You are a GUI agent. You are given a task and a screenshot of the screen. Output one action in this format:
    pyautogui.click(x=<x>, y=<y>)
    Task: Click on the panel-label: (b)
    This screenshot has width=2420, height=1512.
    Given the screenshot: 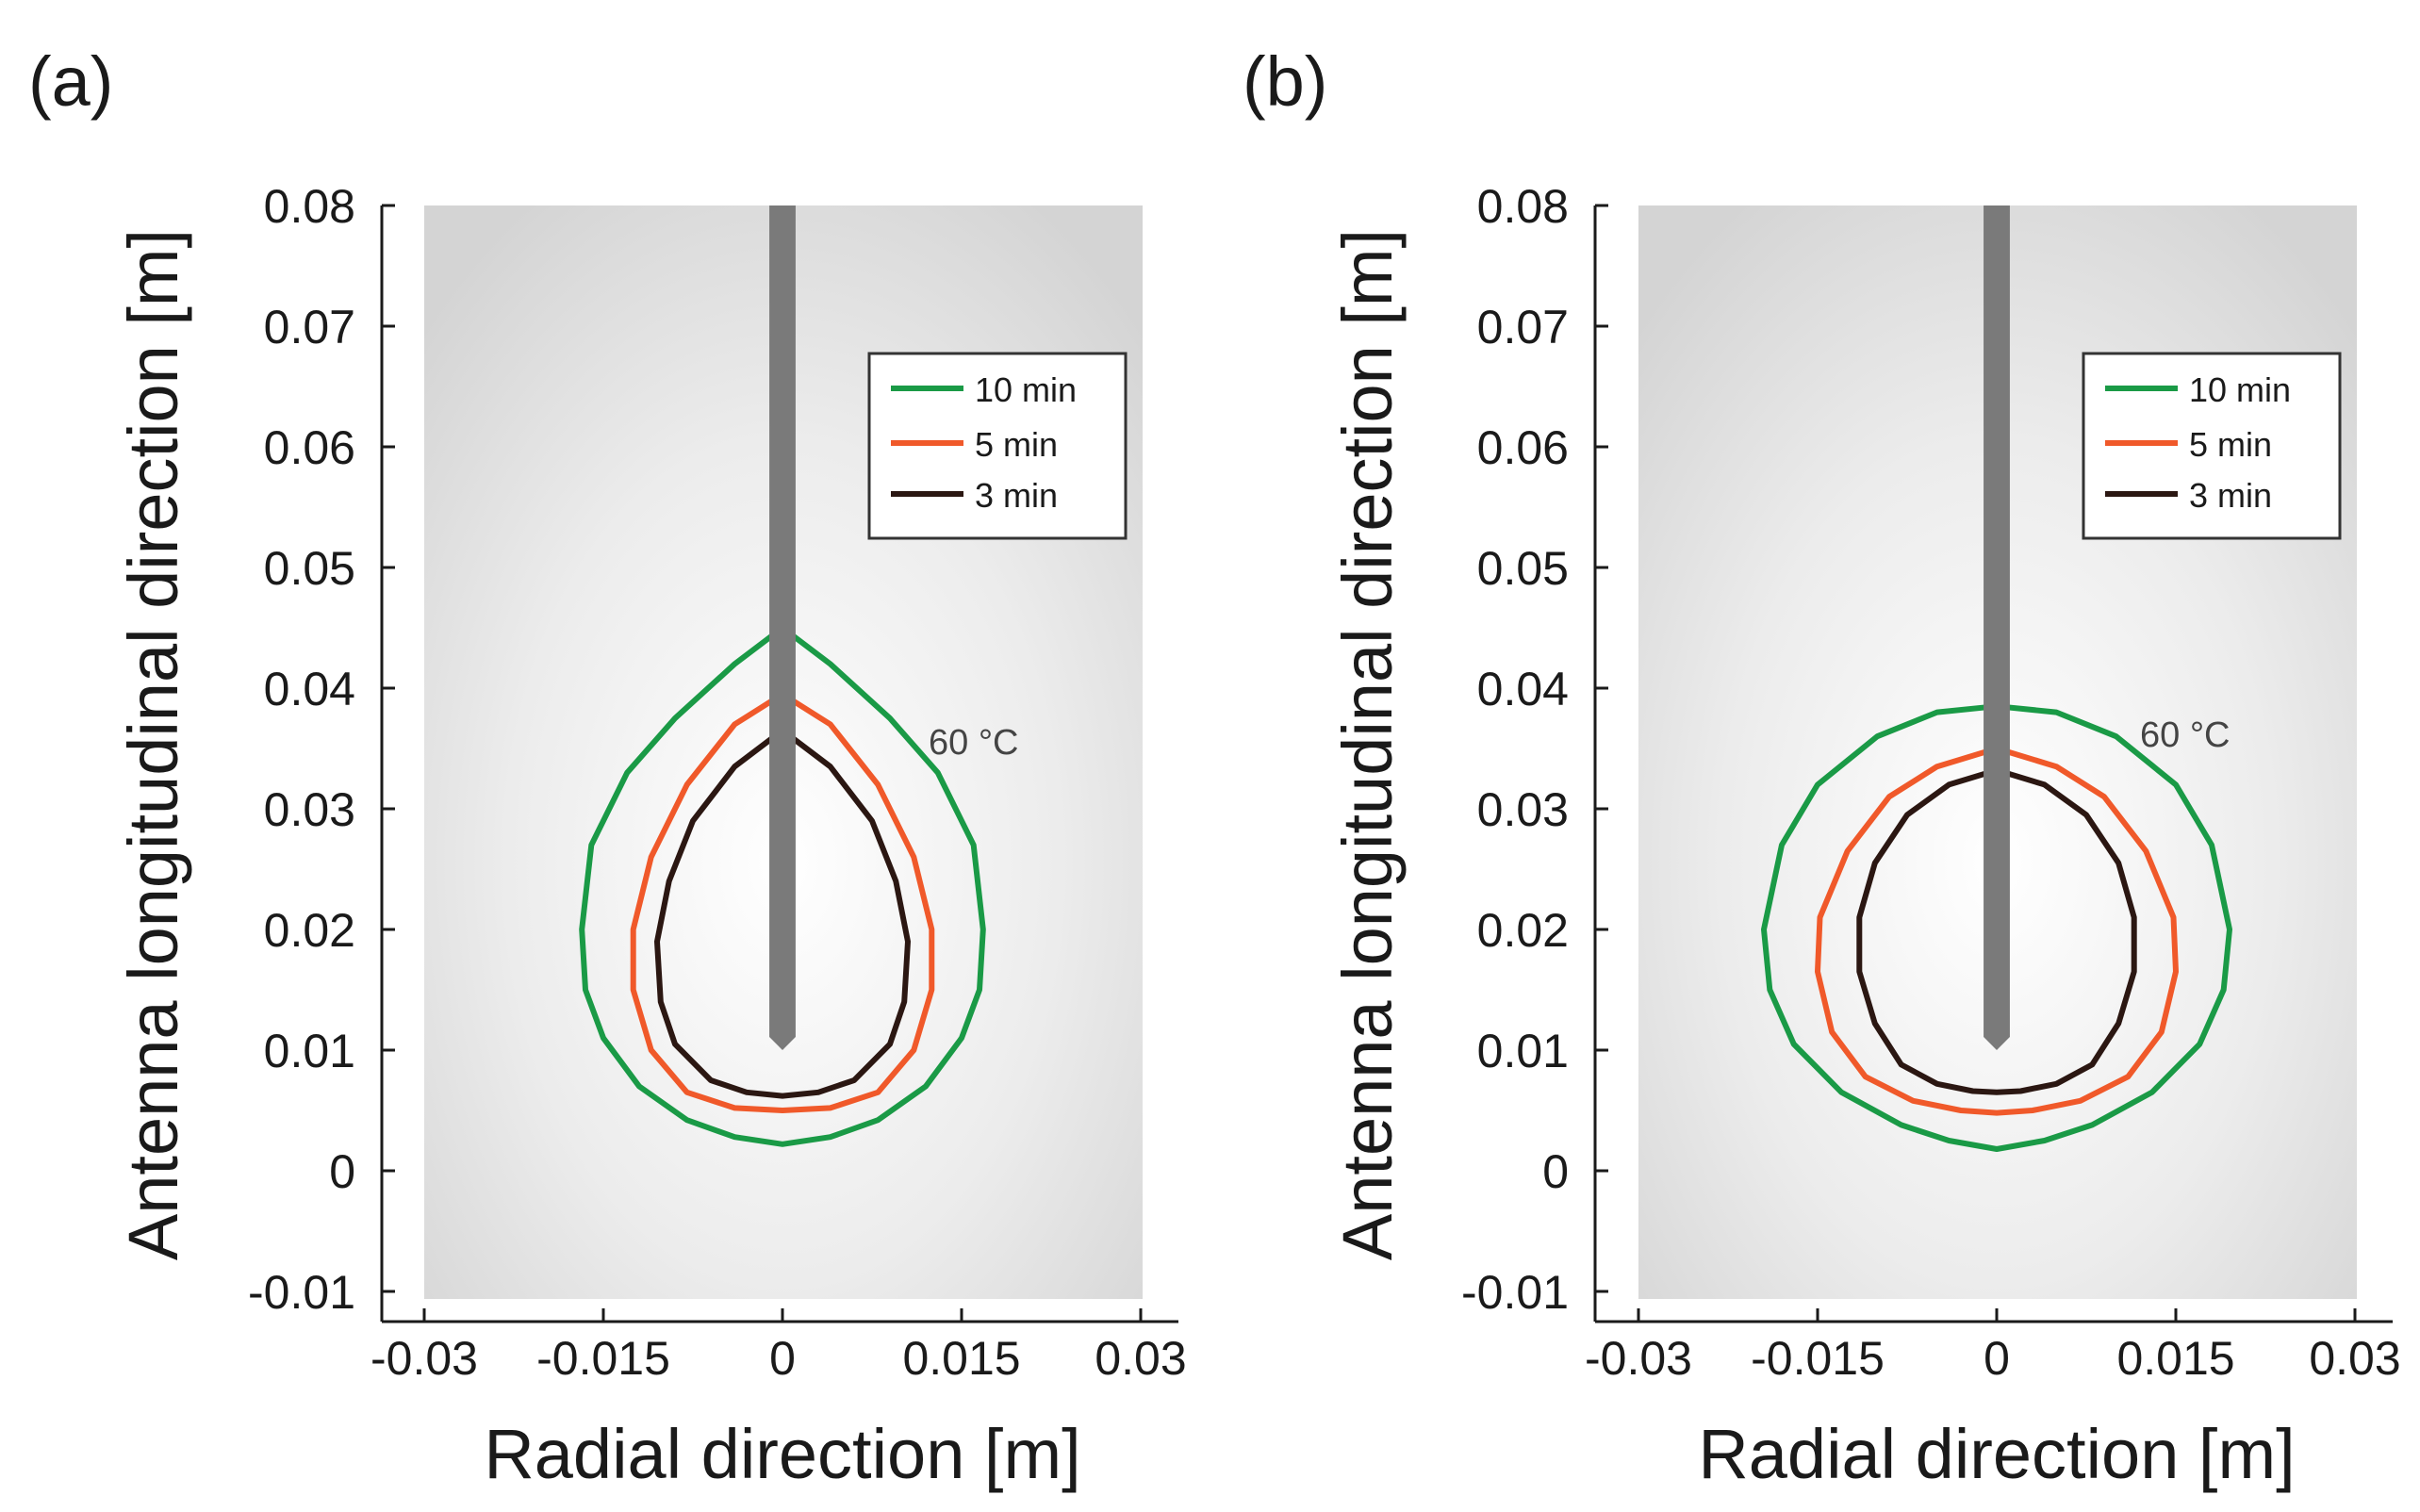 What is the action you would take?
    pyautogui.click(x=1285, y=81)
    